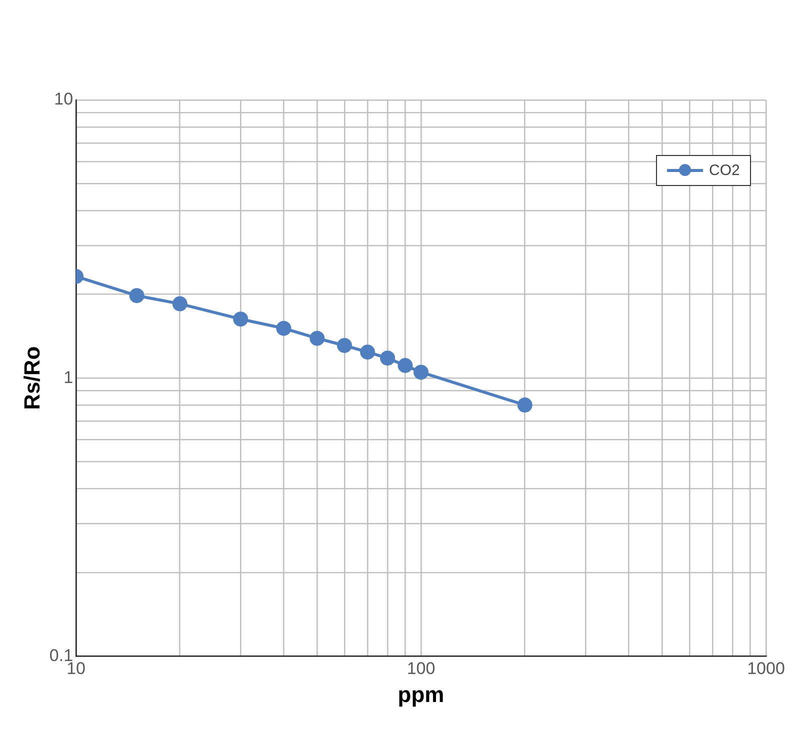 Image resolution: width=801 pixels, height=729 pixels. What do you see at coordinates (766, 668) in the screenshot?
I see `x-tick-label: 1000` at bounding box center [766, 668].